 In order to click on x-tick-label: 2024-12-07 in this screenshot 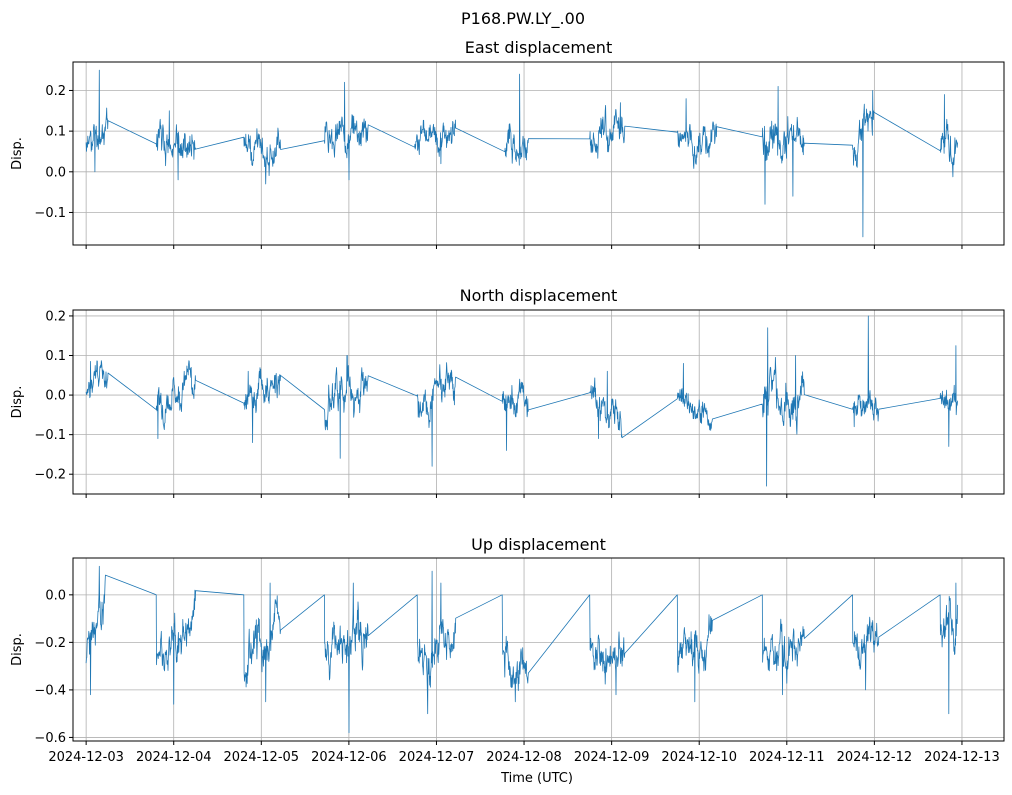, I will do `click(437, 757)`.